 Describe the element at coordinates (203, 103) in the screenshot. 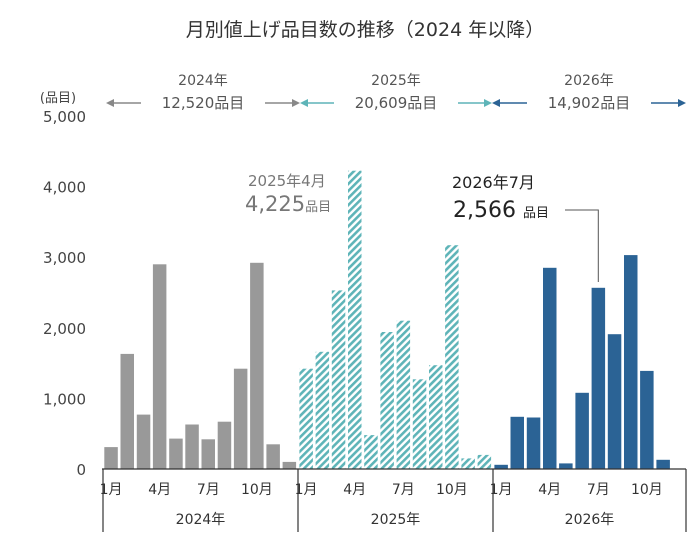

I see `year-header-total: 12,520品目` at that location.